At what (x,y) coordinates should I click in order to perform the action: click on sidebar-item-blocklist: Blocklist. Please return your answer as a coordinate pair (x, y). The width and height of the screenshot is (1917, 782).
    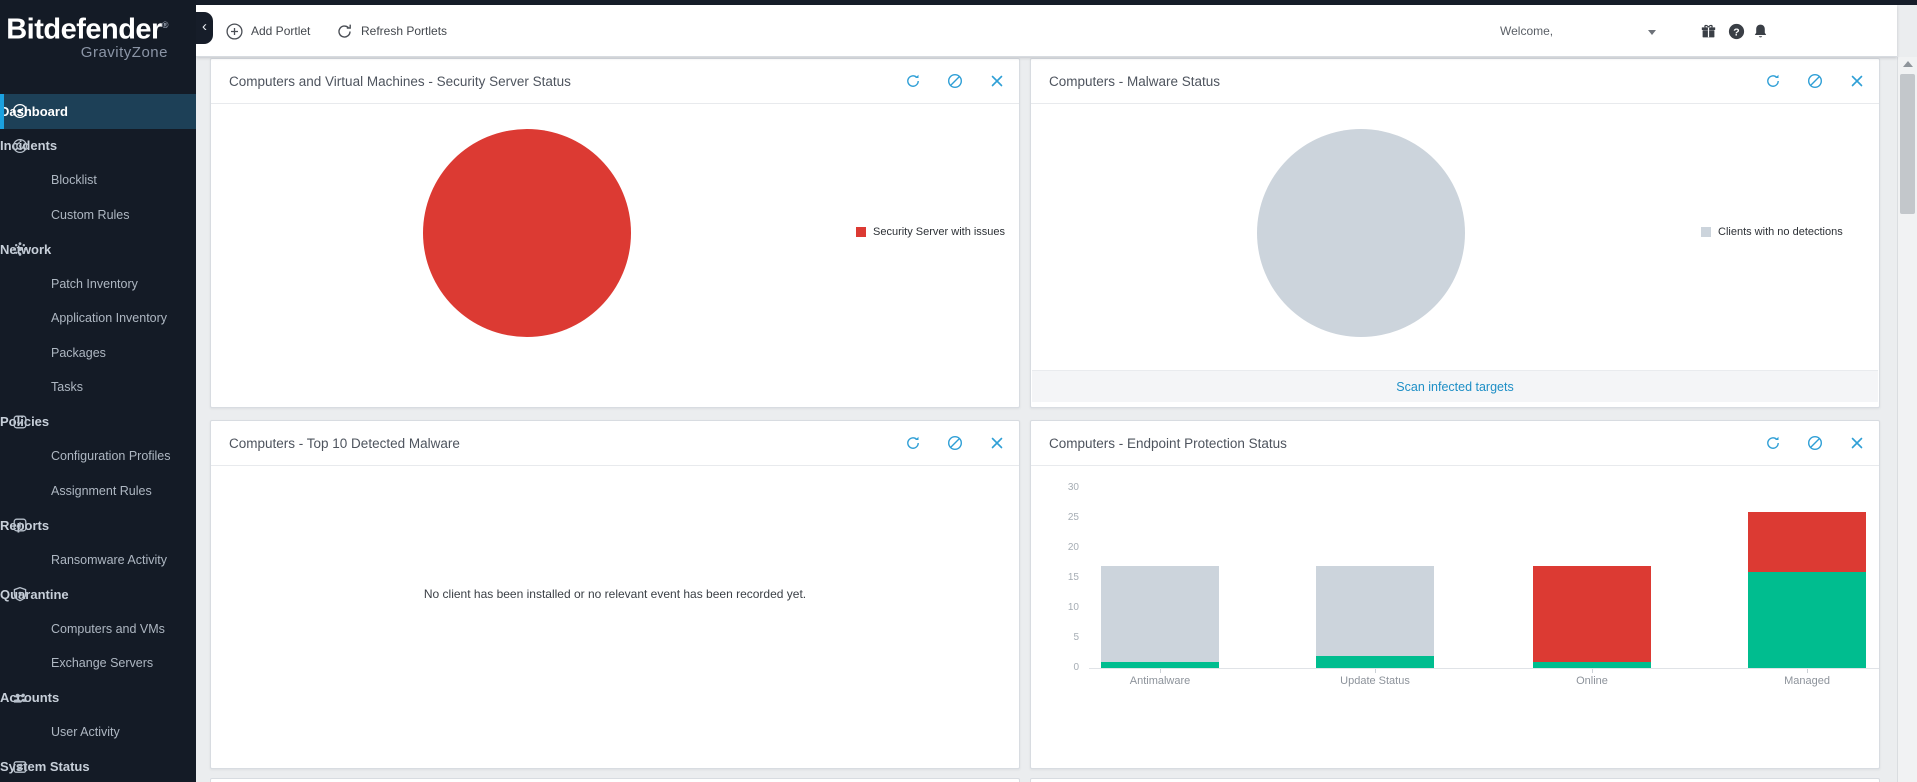
    Looking at the image, I should click on (98, 180).